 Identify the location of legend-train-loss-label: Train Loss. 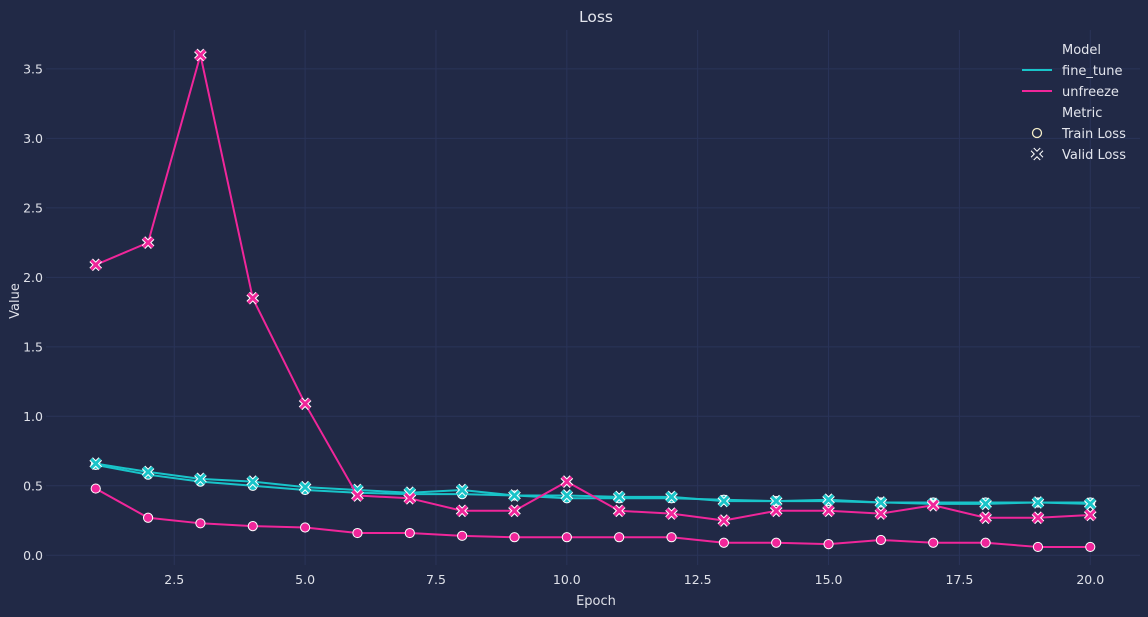
(1093, 134).